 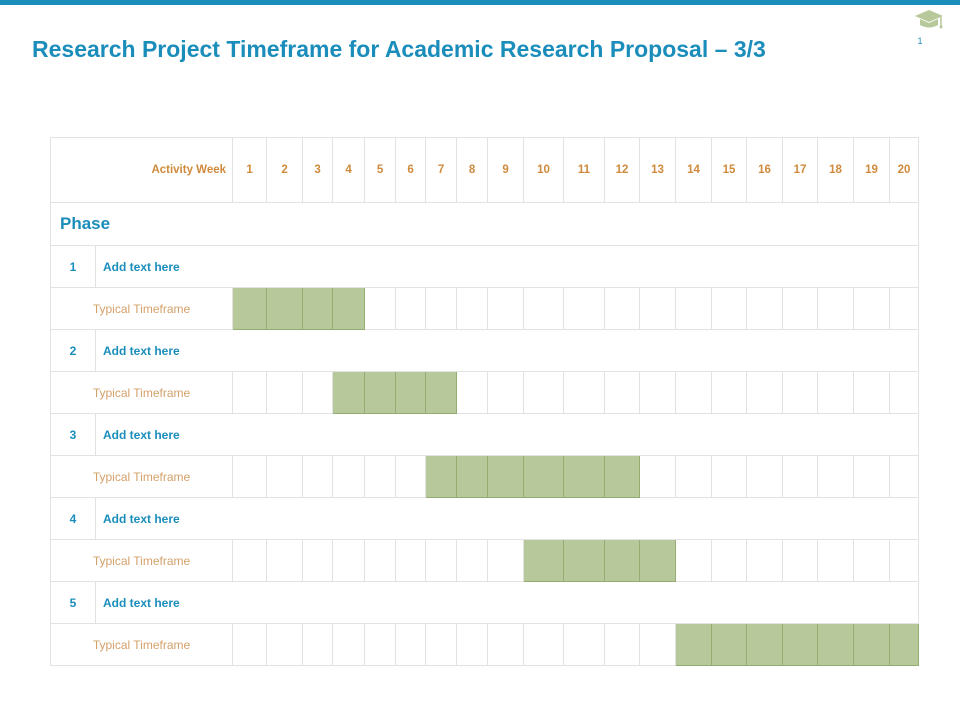 I want to click on week-header: 15, so click(x=729, y=170).